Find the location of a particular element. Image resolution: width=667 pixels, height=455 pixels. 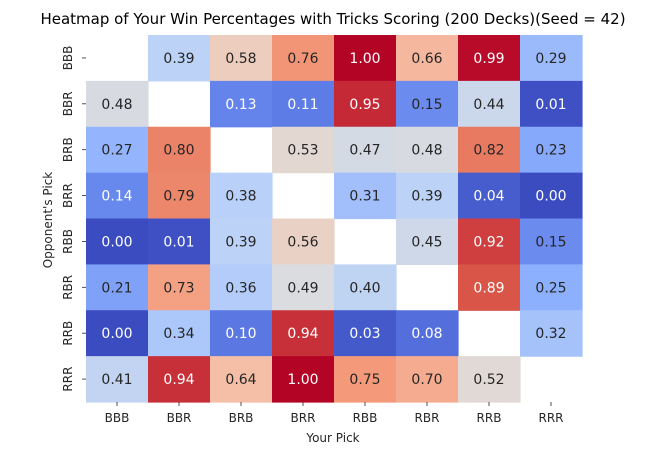

cell-value-label: 0.89 is located at coordinates (488, 288).